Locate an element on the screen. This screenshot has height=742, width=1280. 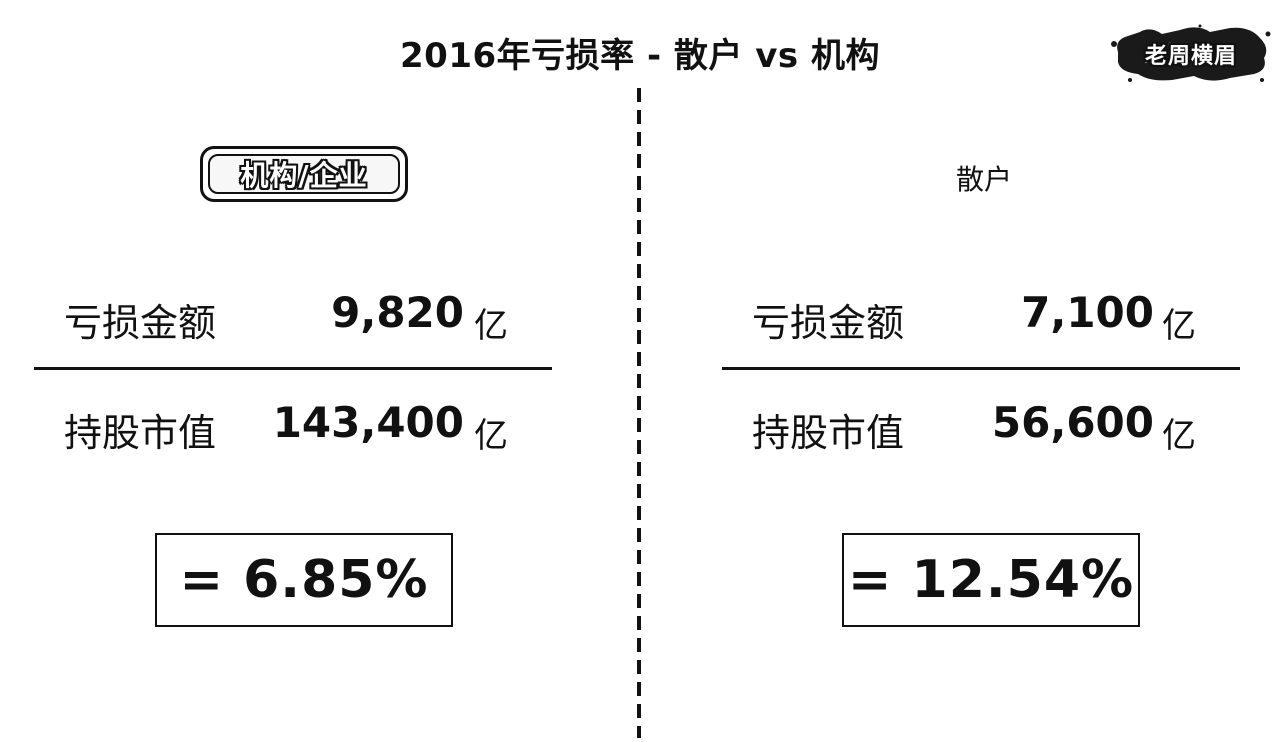
loss-rate-result-box: = 6.85% is located at coordinates (304, 580).